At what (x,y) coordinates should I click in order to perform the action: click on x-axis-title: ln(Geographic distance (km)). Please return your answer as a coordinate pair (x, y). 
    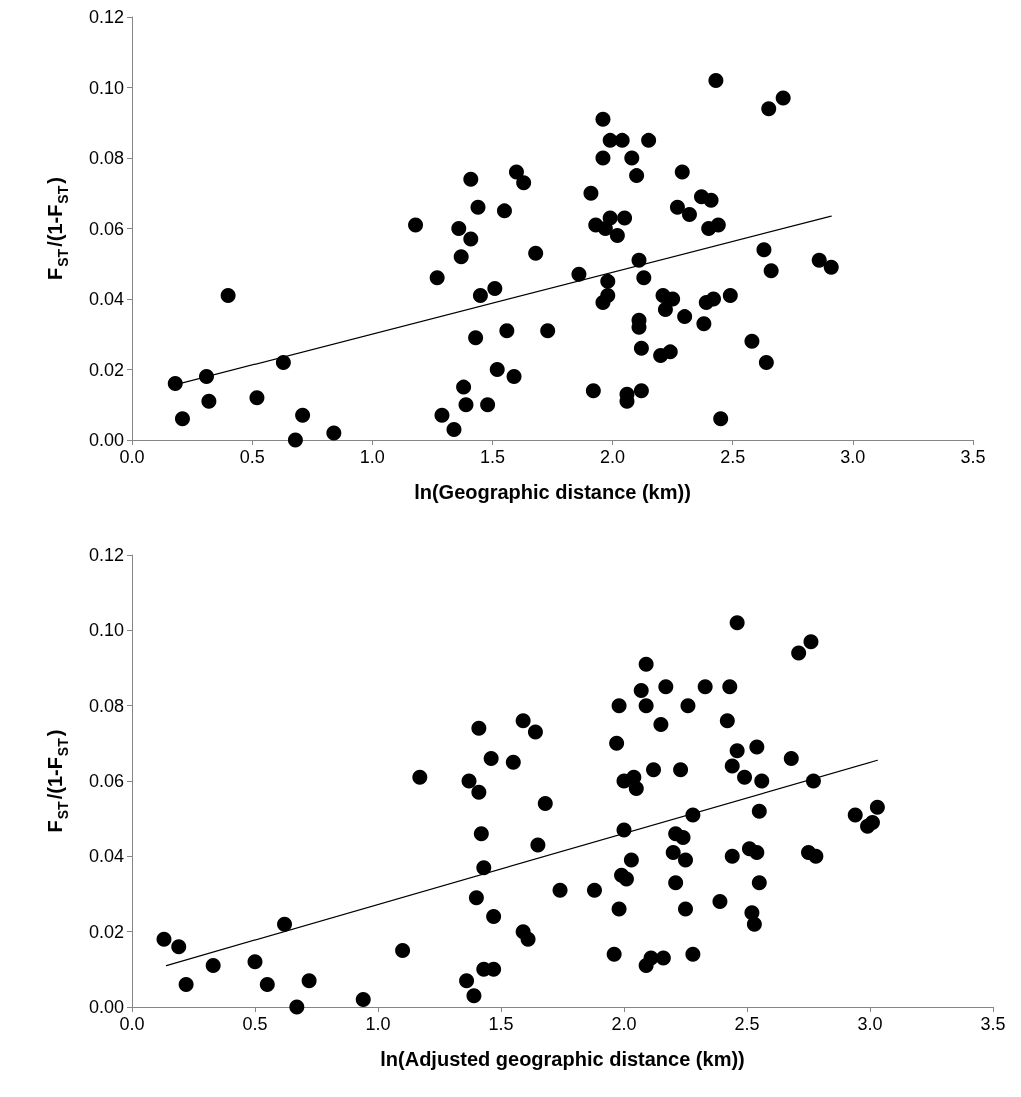
    Looking at the image, I should click on (552, 492).